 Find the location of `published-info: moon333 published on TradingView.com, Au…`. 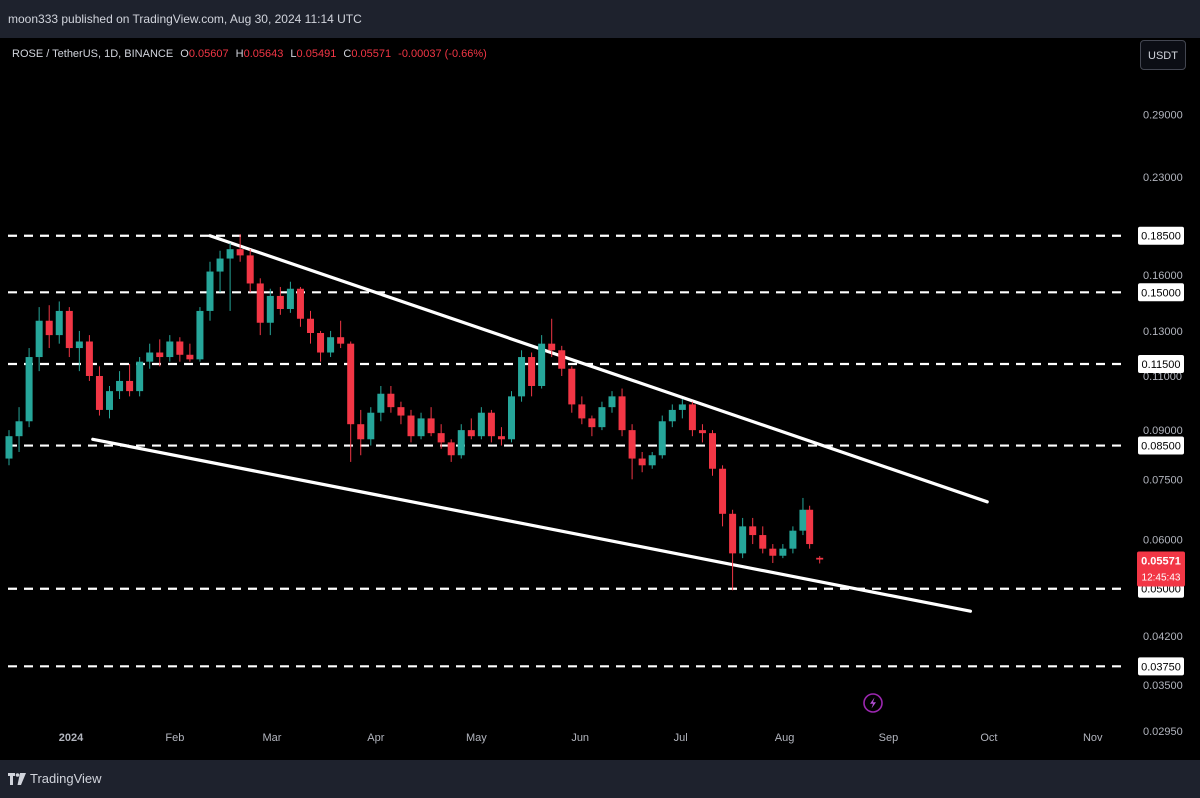

published-info: moon333 published on TradingView.com, Au… is located at coordinates (185, 19).